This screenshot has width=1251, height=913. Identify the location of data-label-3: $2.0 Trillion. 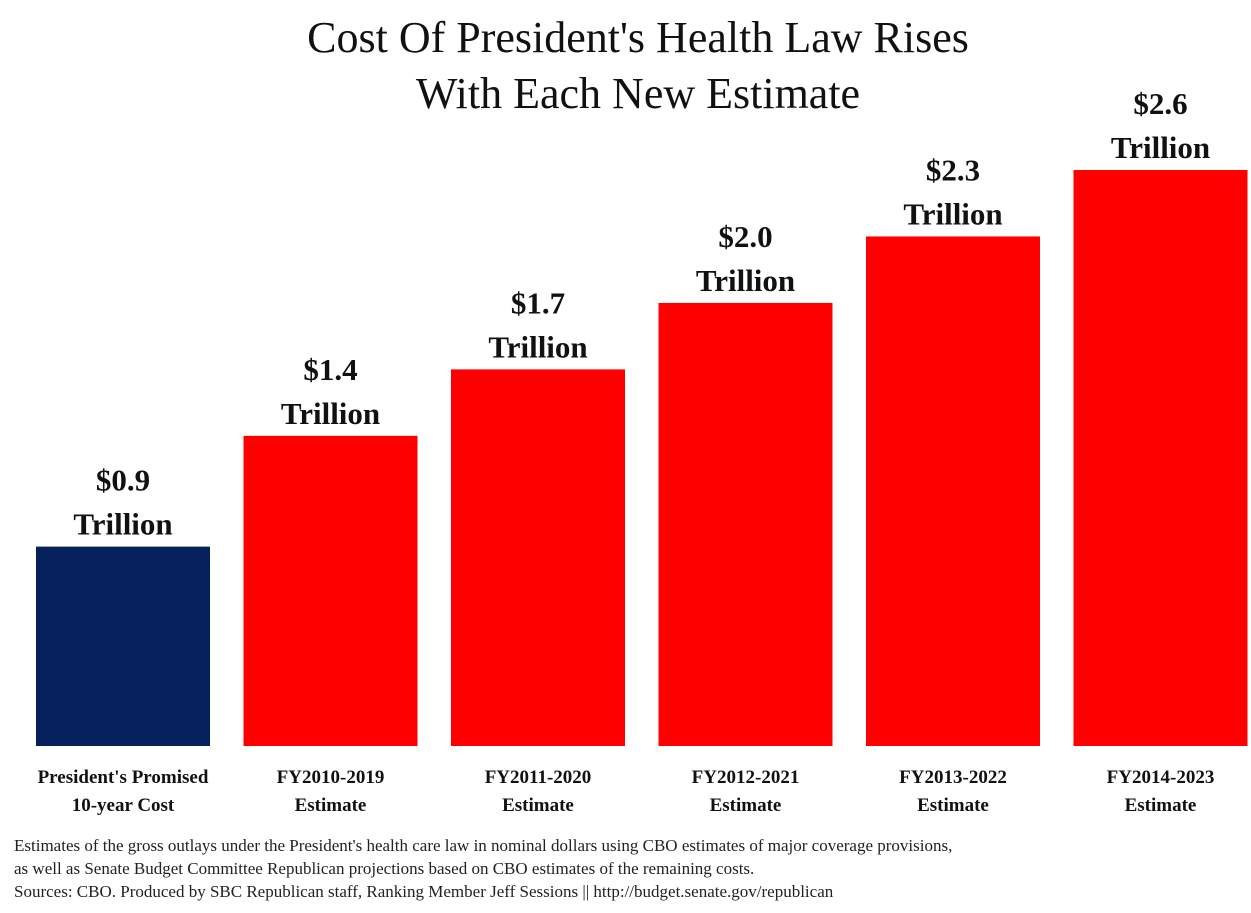
(745, 258).